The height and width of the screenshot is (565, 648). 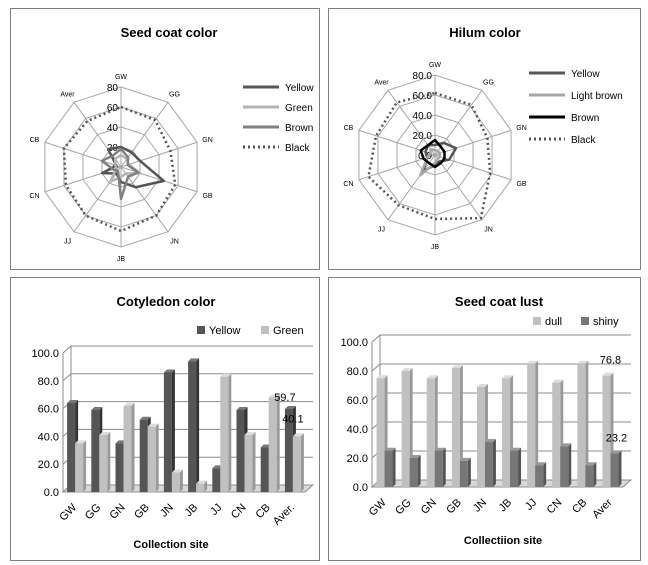 I want to click on chart-title: Seed coat lust, so click(x=499, y=301).